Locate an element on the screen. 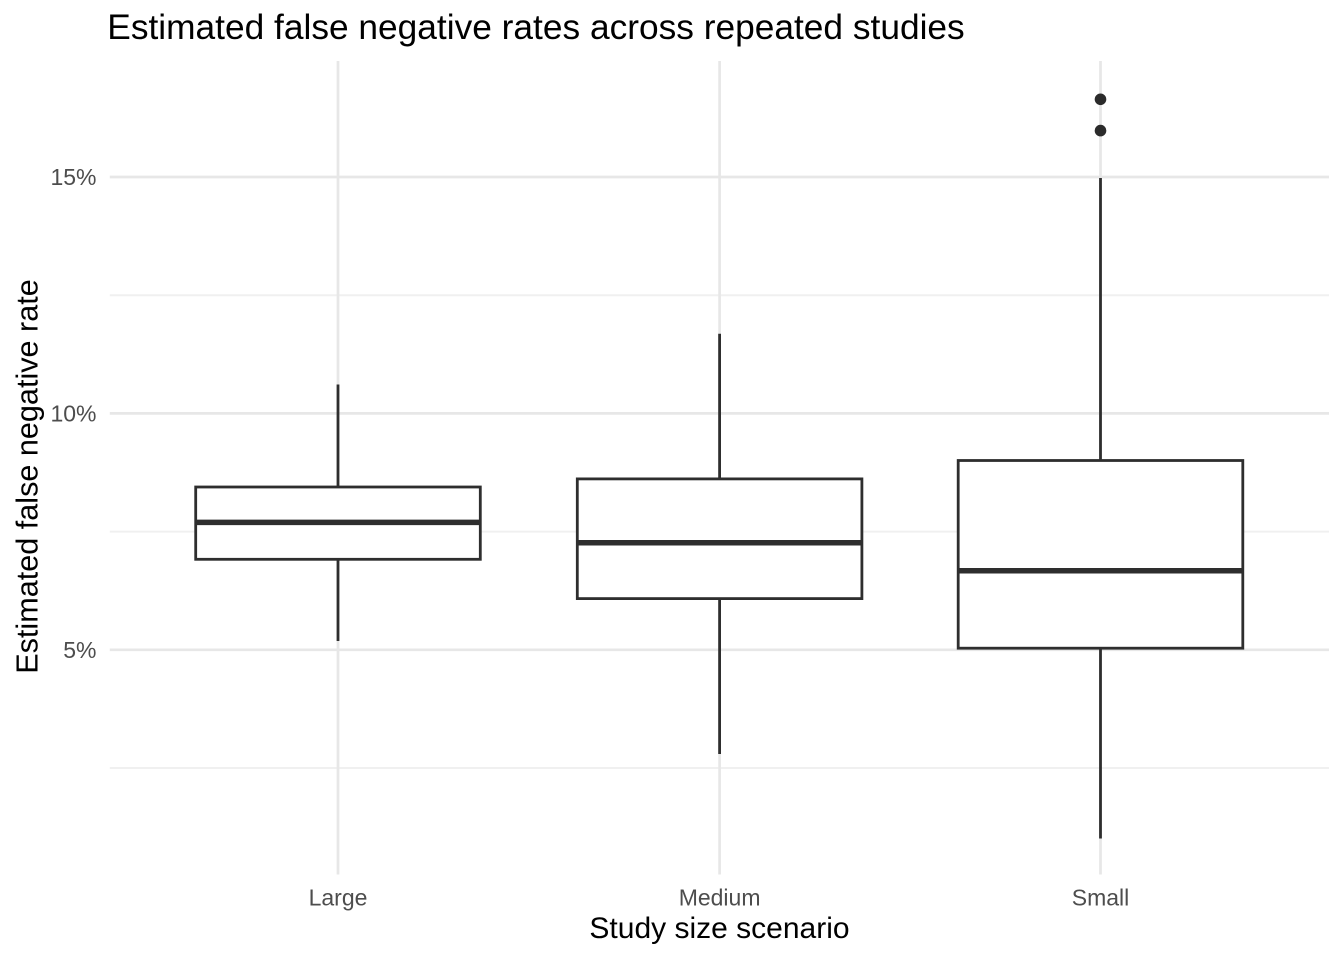  svg-text: Large is located at coordinates (338, 898).